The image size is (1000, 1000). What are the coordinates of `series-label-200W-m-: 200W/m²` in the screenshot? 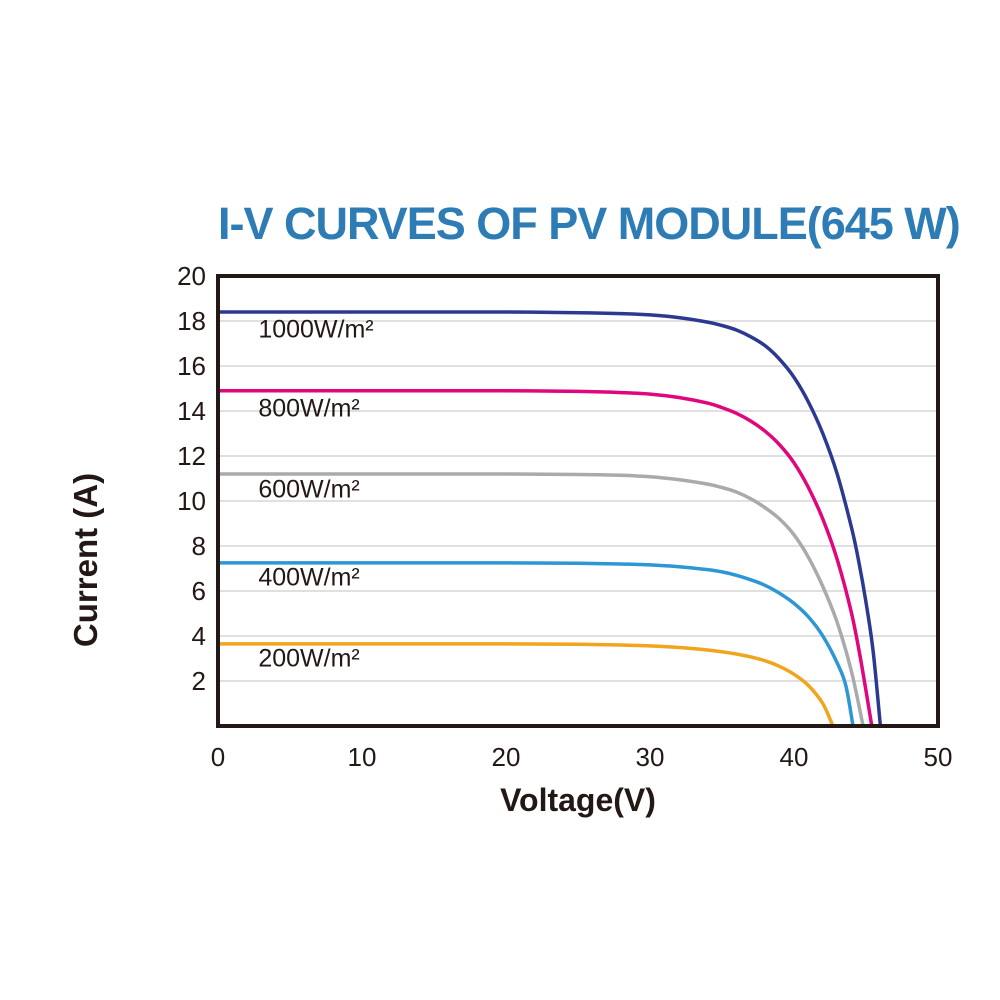 It's located at (309, 658).